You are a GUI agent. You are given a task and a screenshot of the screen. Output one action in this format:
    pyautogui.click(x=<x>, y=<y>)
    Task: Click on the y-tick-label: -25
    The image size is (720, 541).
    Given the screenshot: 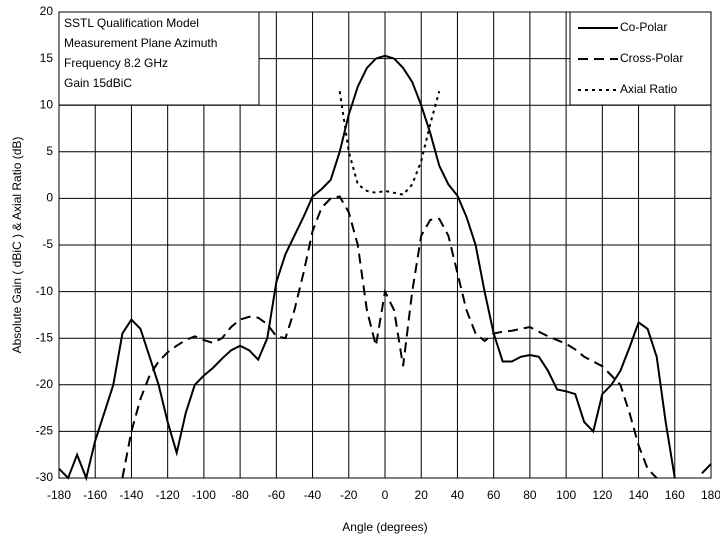 What is the action you would take?
    pyautogui.click(x=45, y=431)
    